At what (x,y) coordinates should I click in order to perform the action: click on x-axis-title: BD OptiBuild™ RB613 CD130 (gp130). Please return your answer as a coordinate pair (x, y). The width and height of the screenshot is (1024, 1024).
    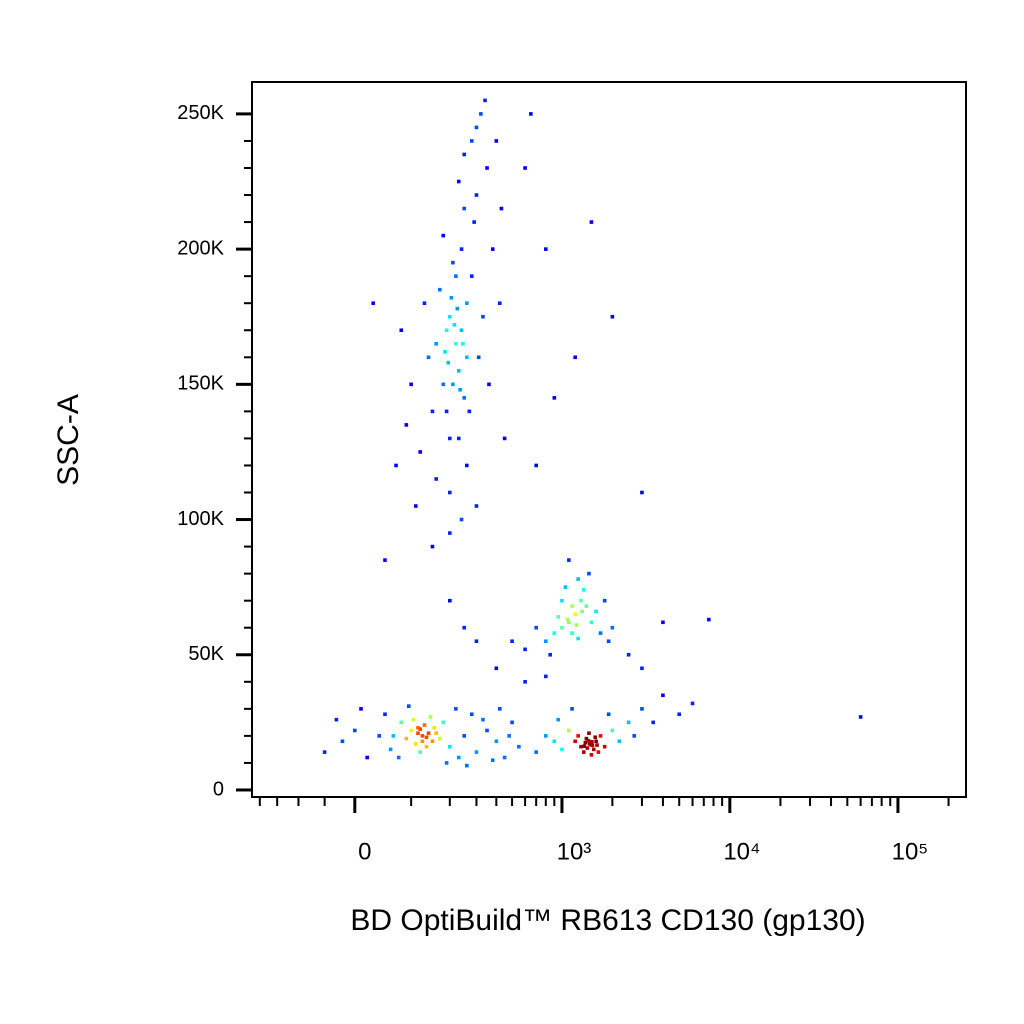
    Looking at the image, I should click on (607, 920).